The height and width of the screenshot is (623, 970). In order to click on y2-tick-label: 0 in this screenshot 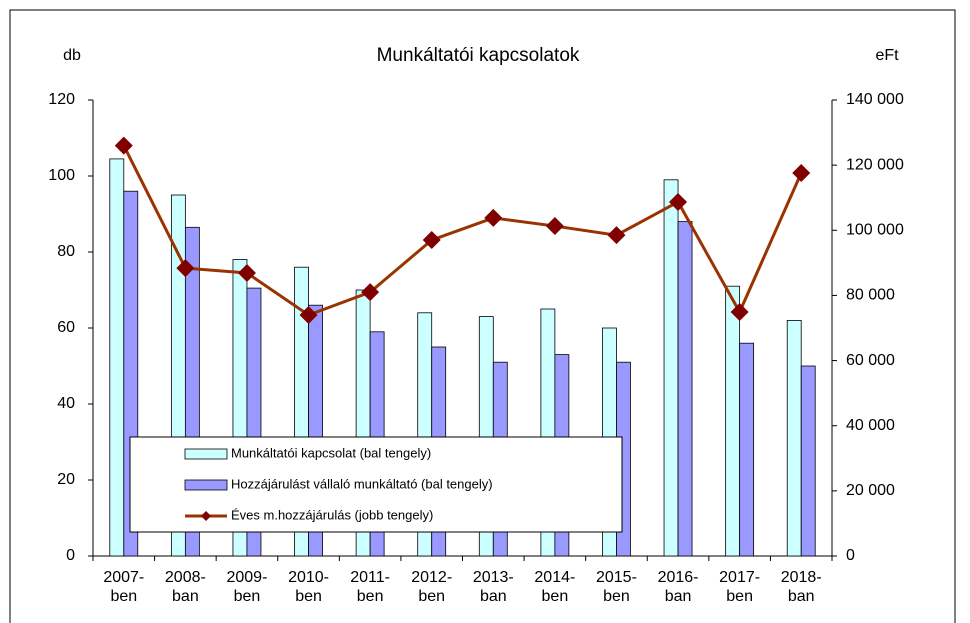, I will do `click(850, 555)`.